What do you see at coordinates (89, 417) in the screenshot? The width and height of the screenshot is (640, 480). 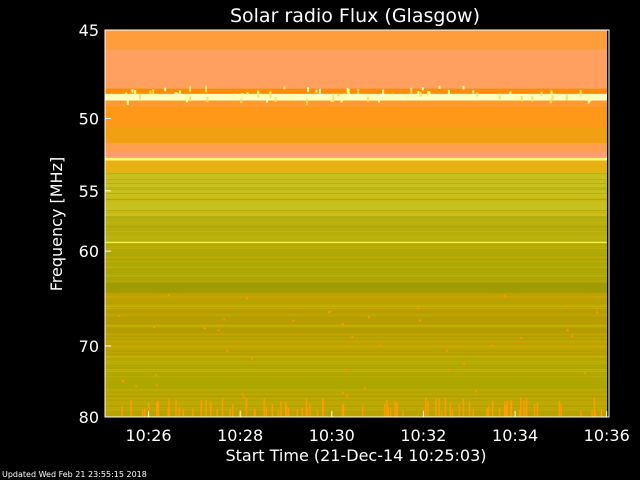 I see `y-tick-label: 80` at bounding box center [89, 417].